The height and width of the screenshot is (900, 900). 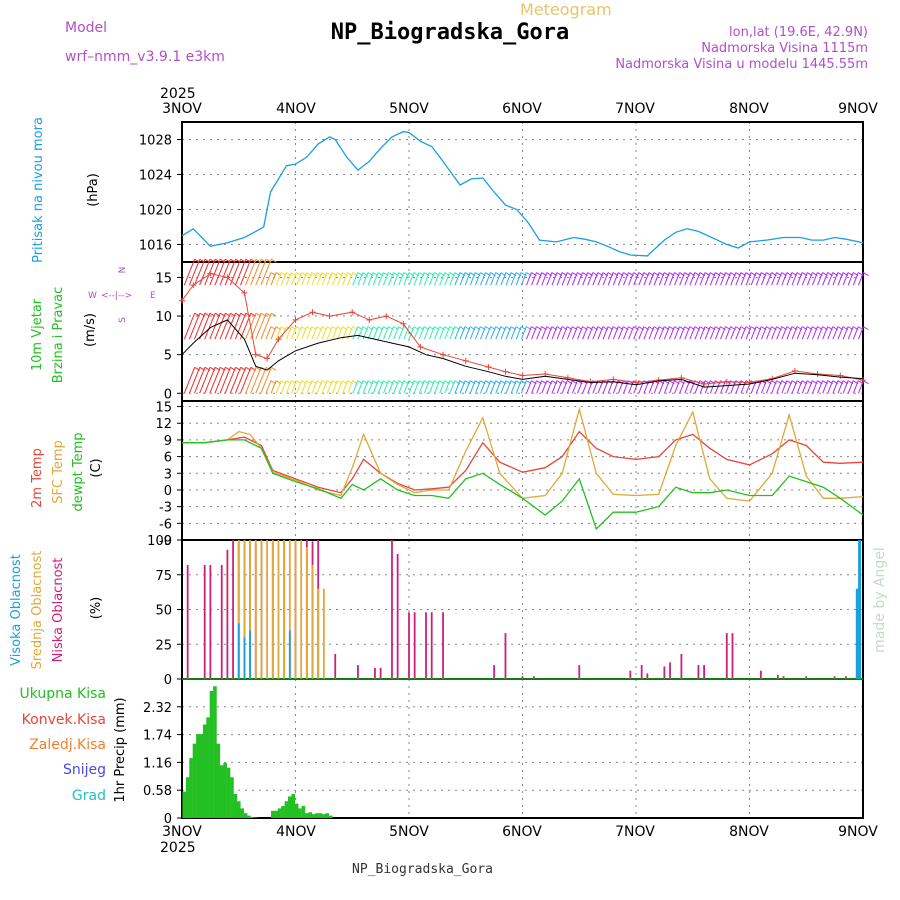 What do you see at coordinates (296, 109) in the screenshot?
I see `xtick-top-1: 4NOV` at bounding box center [296, 109].